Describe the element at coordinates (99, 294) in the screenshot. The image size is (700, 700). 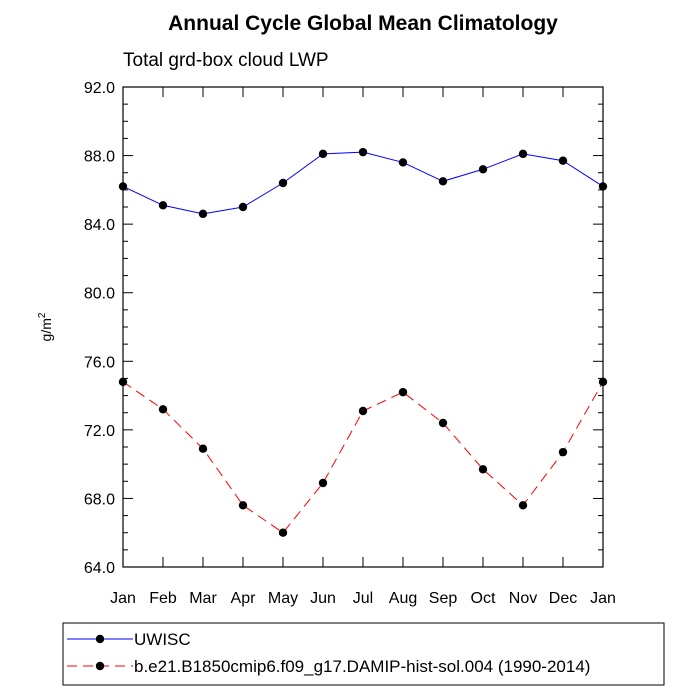
I see `y-tick-label: 80.0` at that location.